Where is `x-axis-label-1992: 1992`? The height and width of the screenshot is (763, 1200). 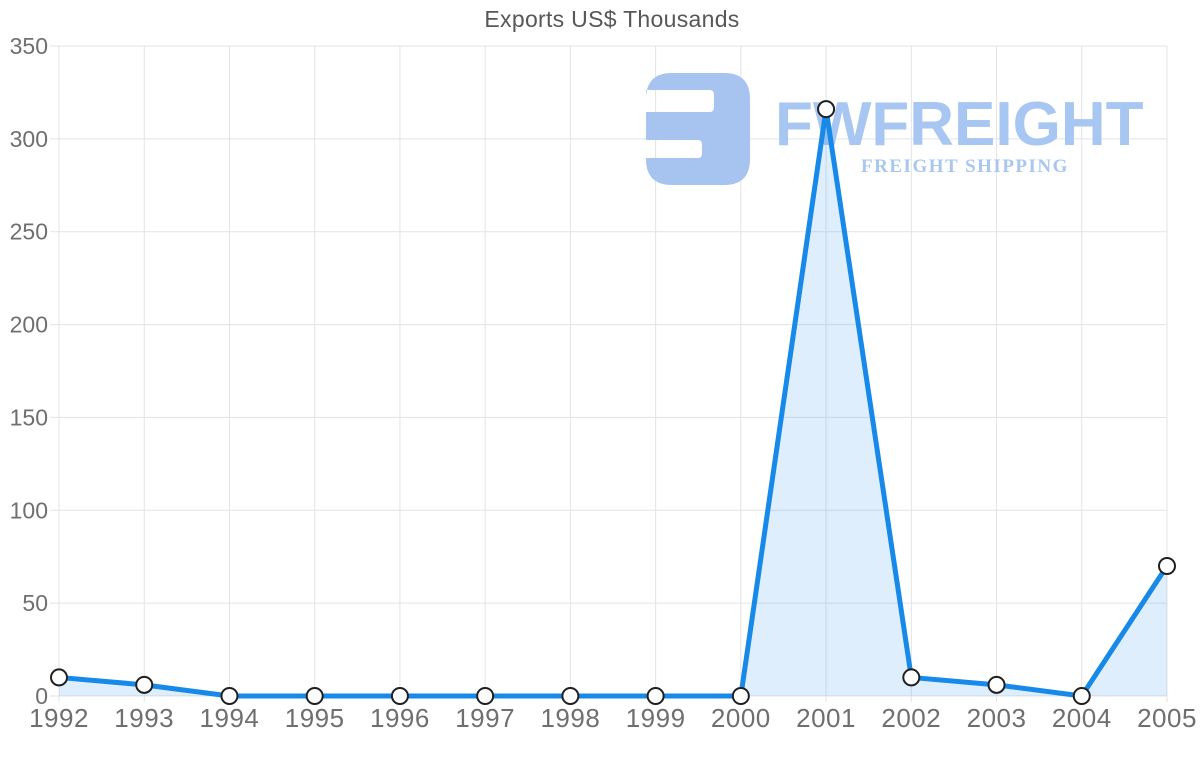
x-axis-label-1992: 1992 is located at coordinates (59, 718).